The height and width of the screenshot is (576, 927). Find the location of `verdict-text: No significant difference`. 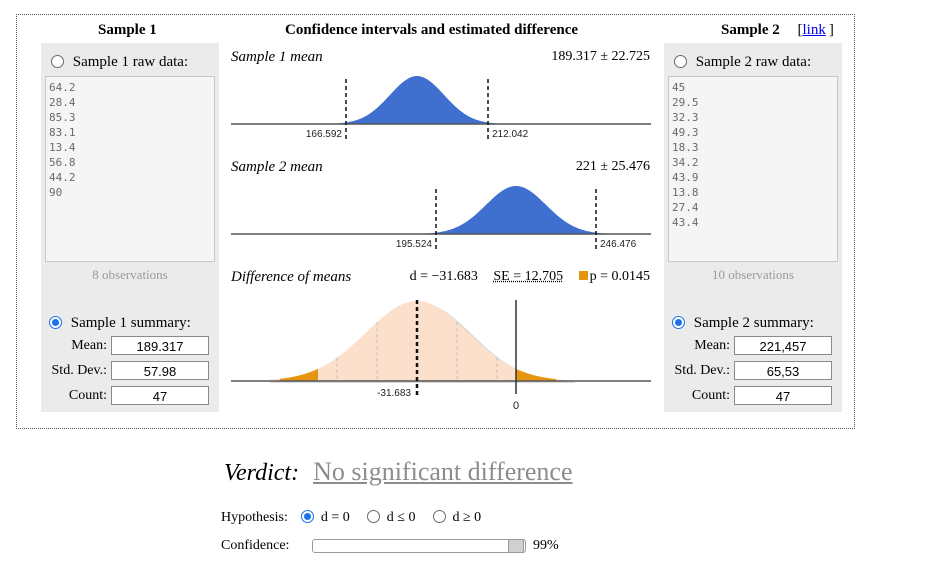

verdict-text: No significant difference is located at coordinates (443, 471).